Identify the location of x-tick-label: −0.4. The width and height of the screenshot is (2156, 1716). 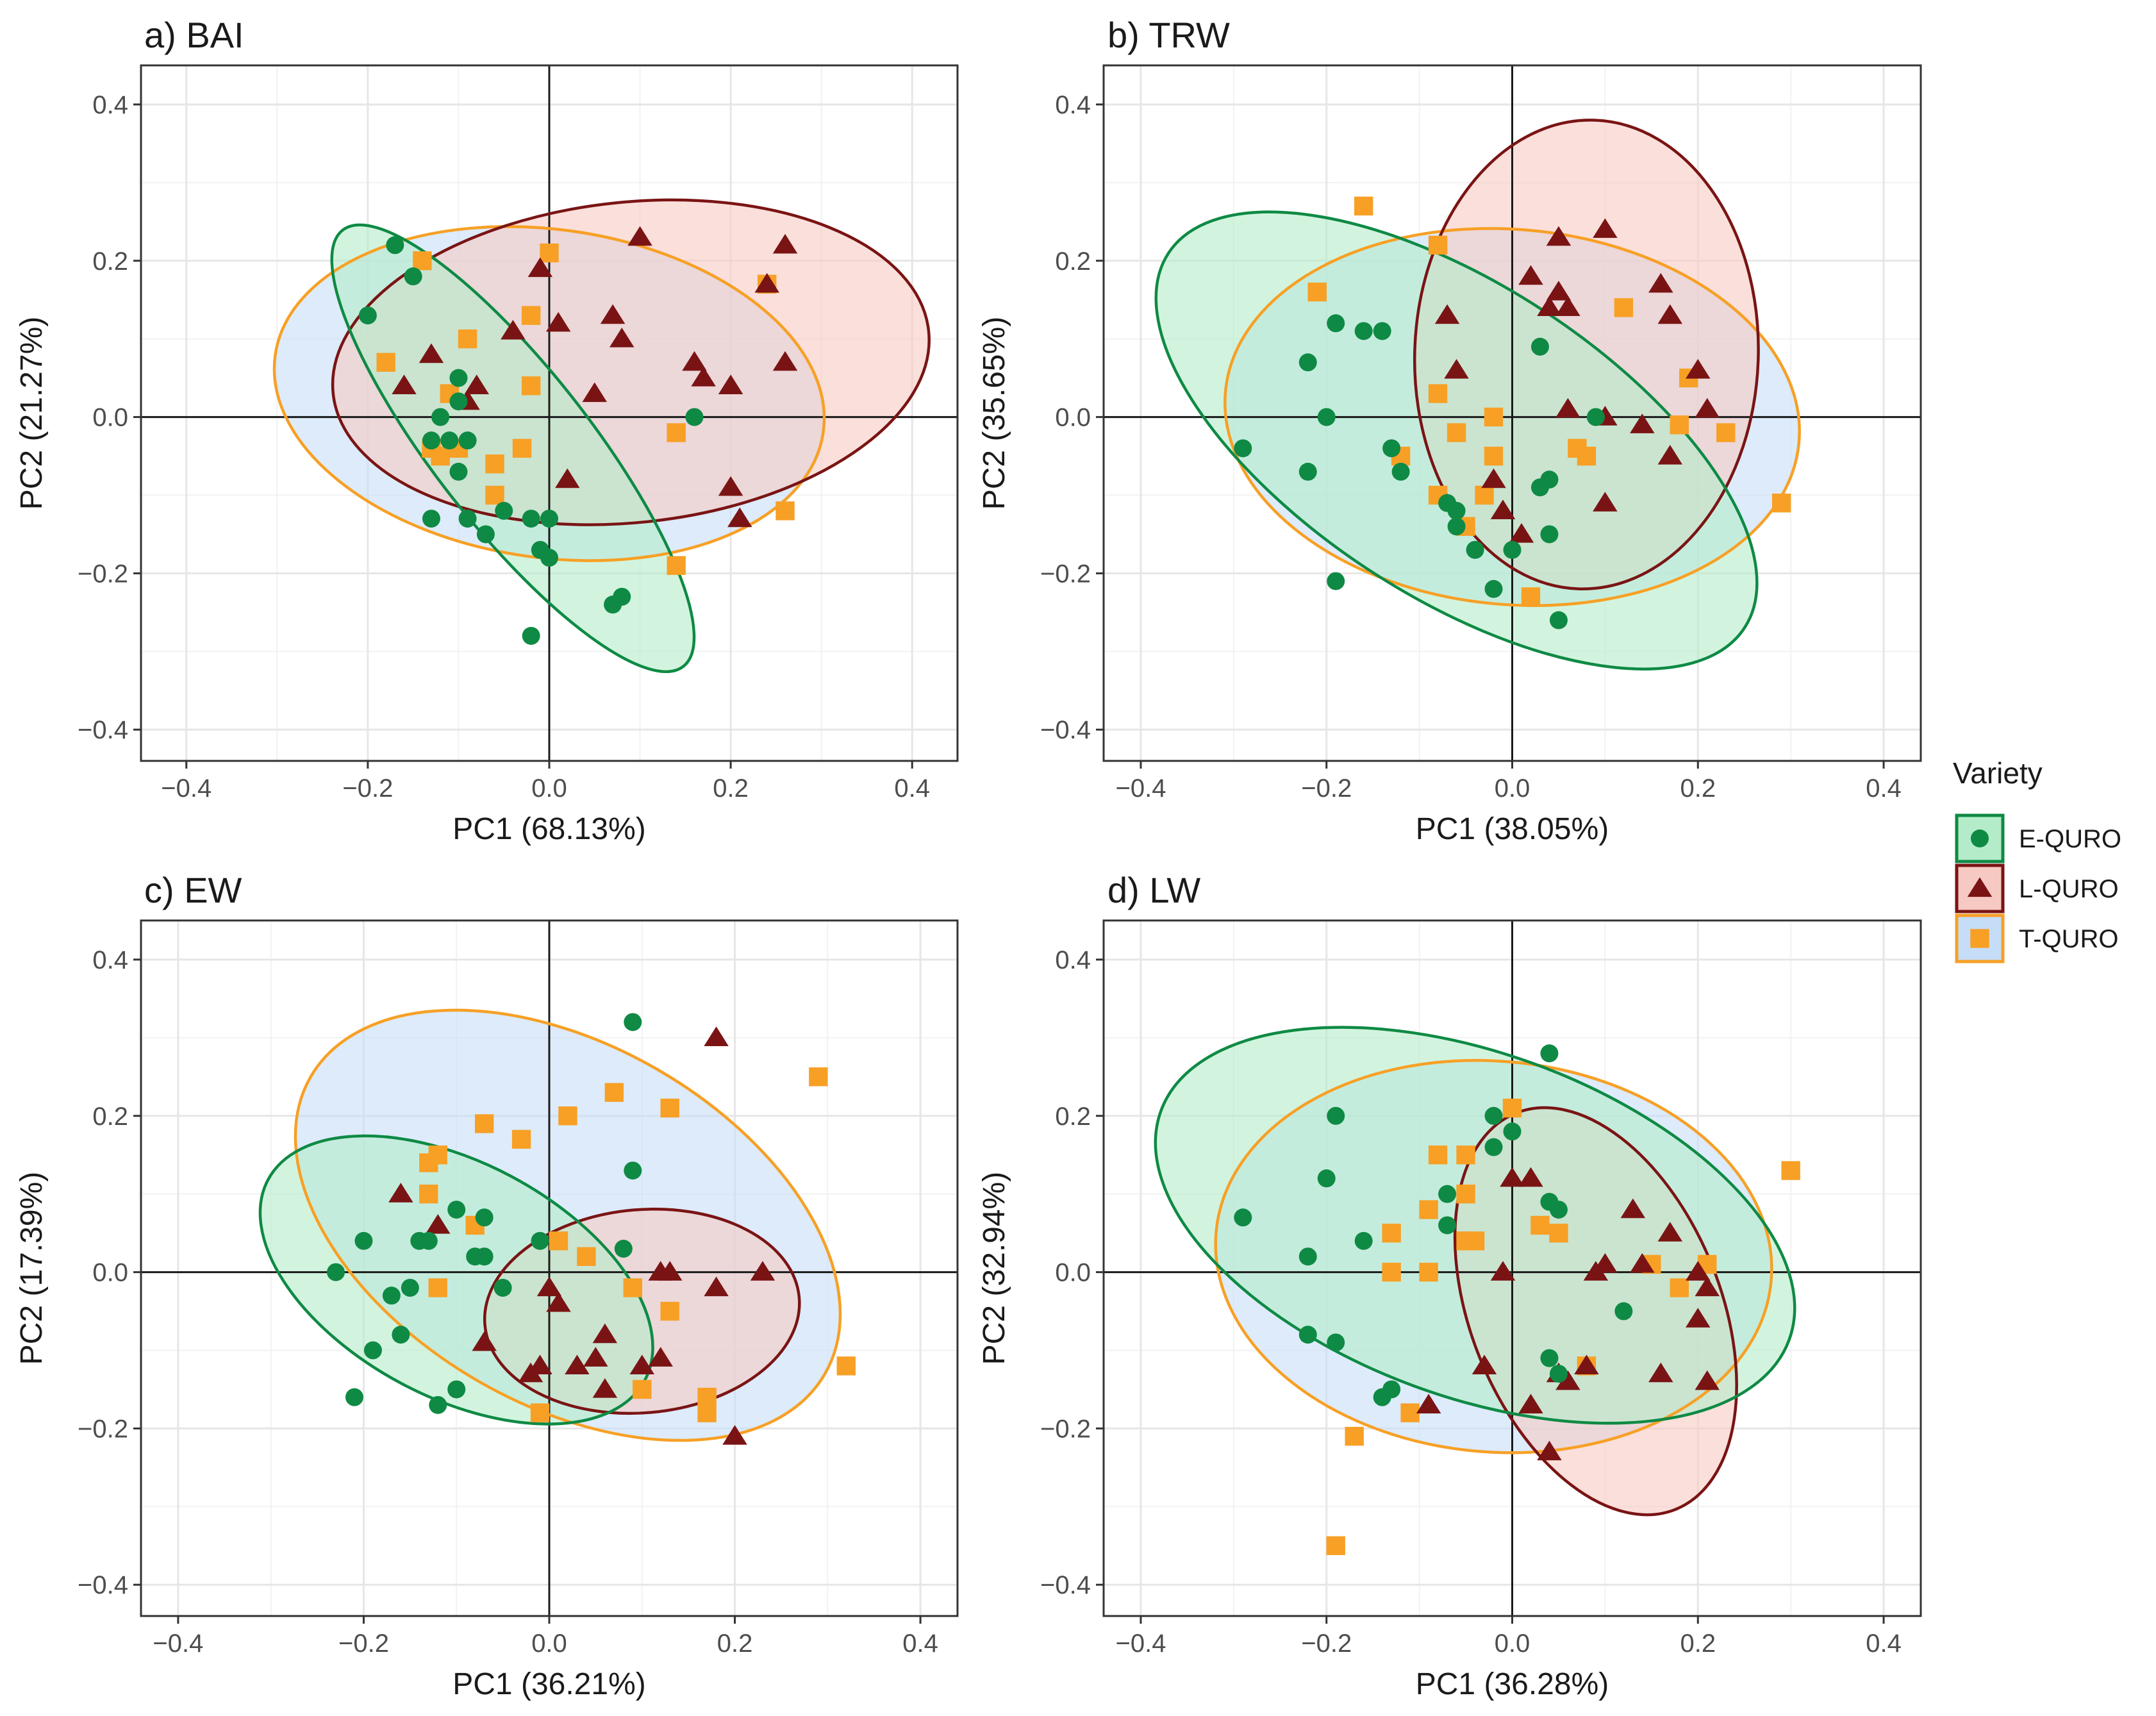
(1141, 788).